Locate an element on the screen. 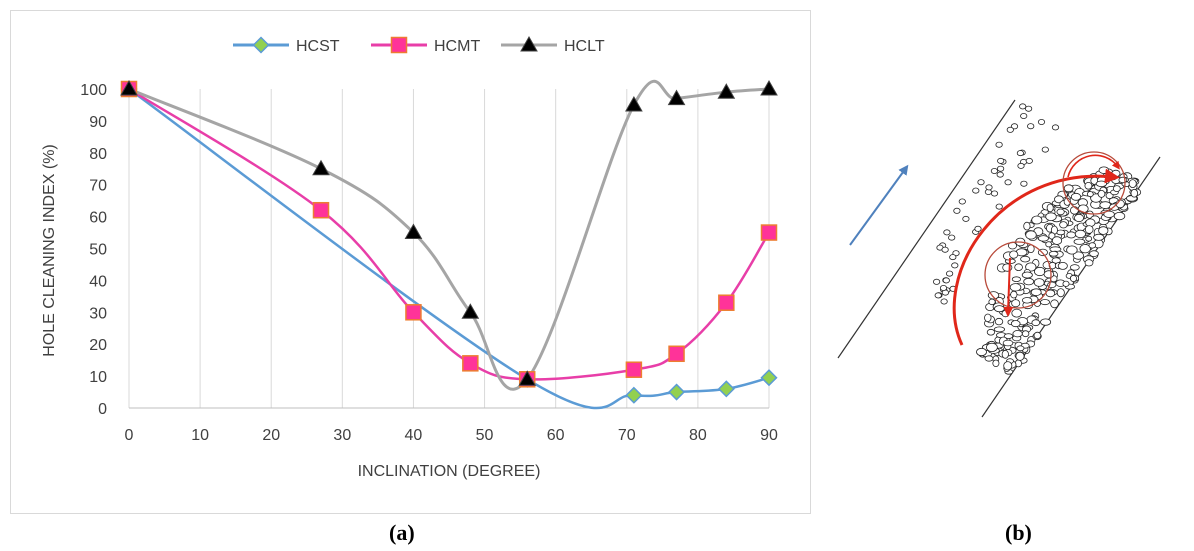  y-tick-label: 10 is located at coordinates (98, 377).